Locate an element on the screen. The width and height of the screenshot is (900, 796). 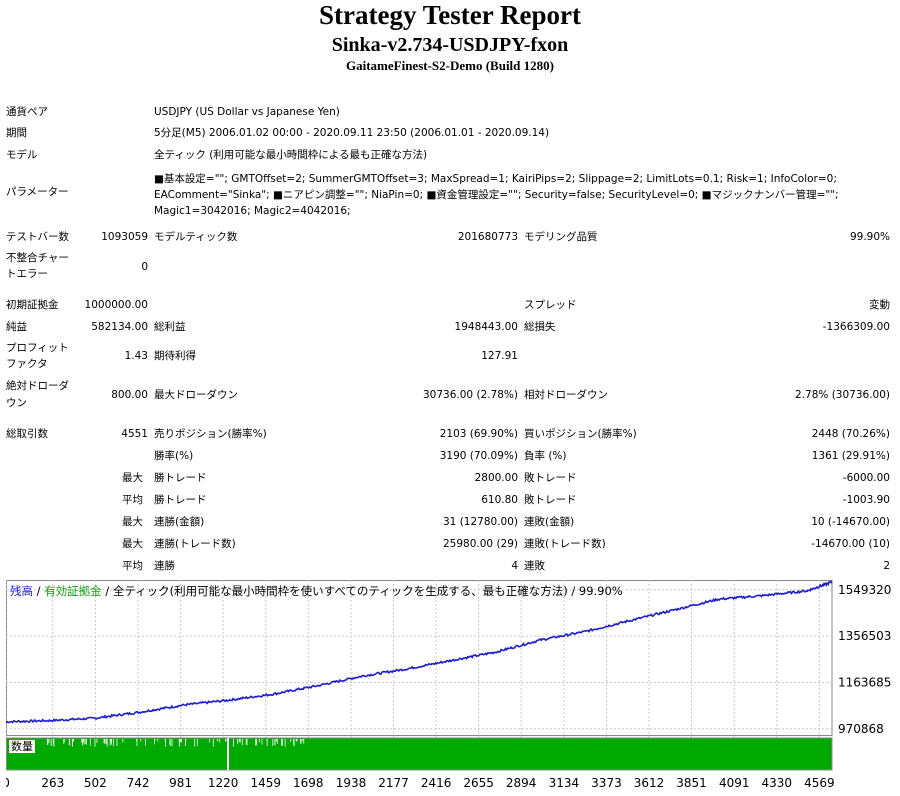
x-tick-label: 3851 is located at coordinates (691, 783).